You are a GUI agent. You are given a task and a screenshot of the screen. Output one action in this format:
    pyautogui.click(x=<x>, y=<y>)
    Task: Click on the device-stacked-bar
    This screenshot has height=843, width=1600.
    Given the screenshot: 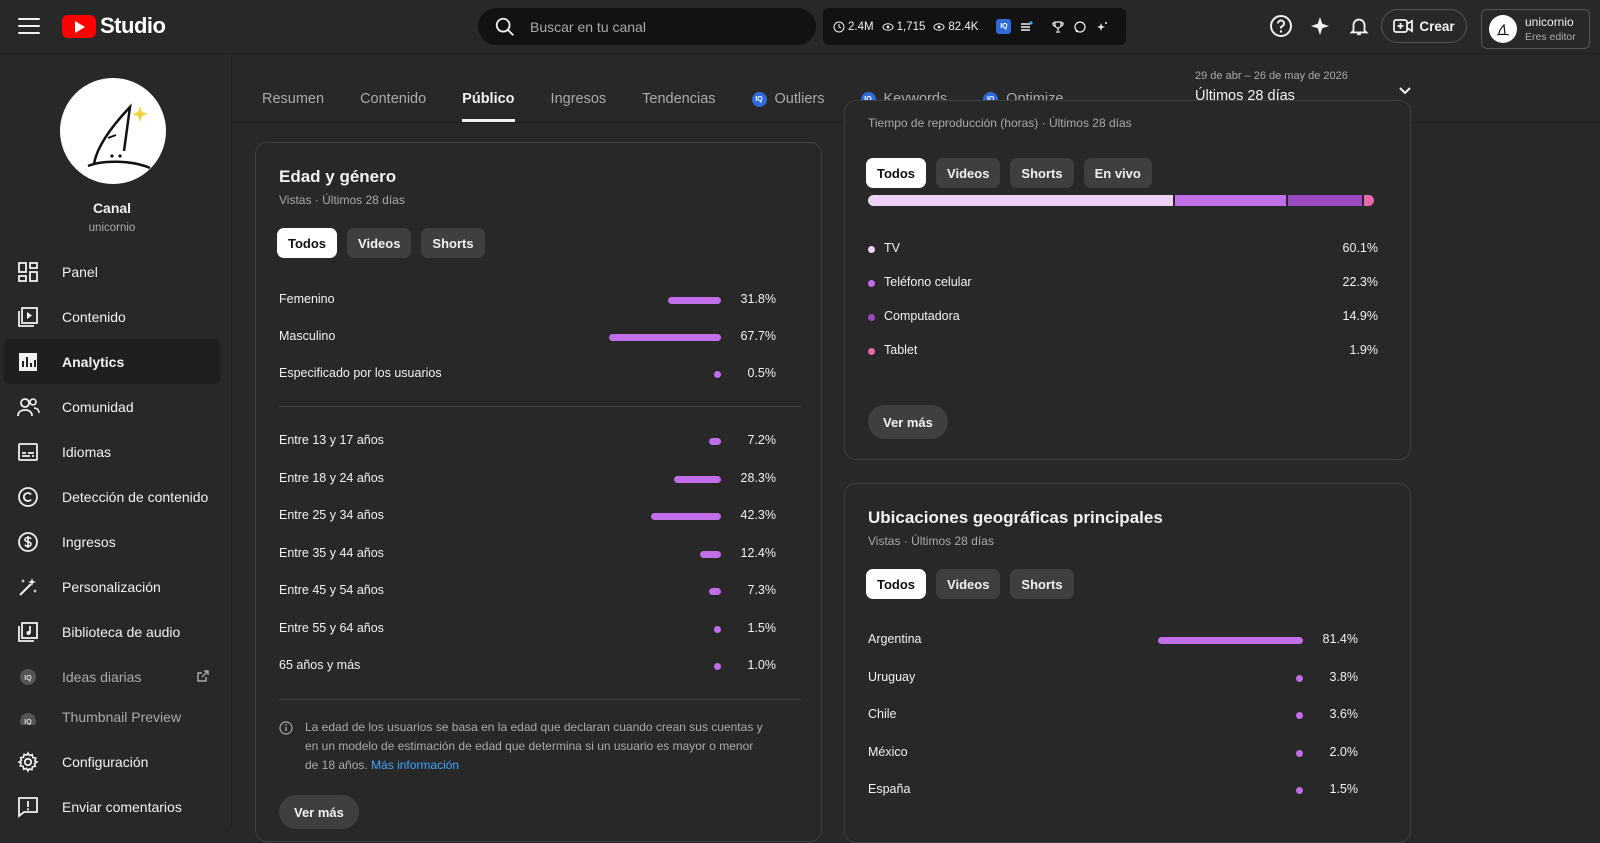 What is the action you would take?
    pyautogui.click(x=1123, y=200)
    